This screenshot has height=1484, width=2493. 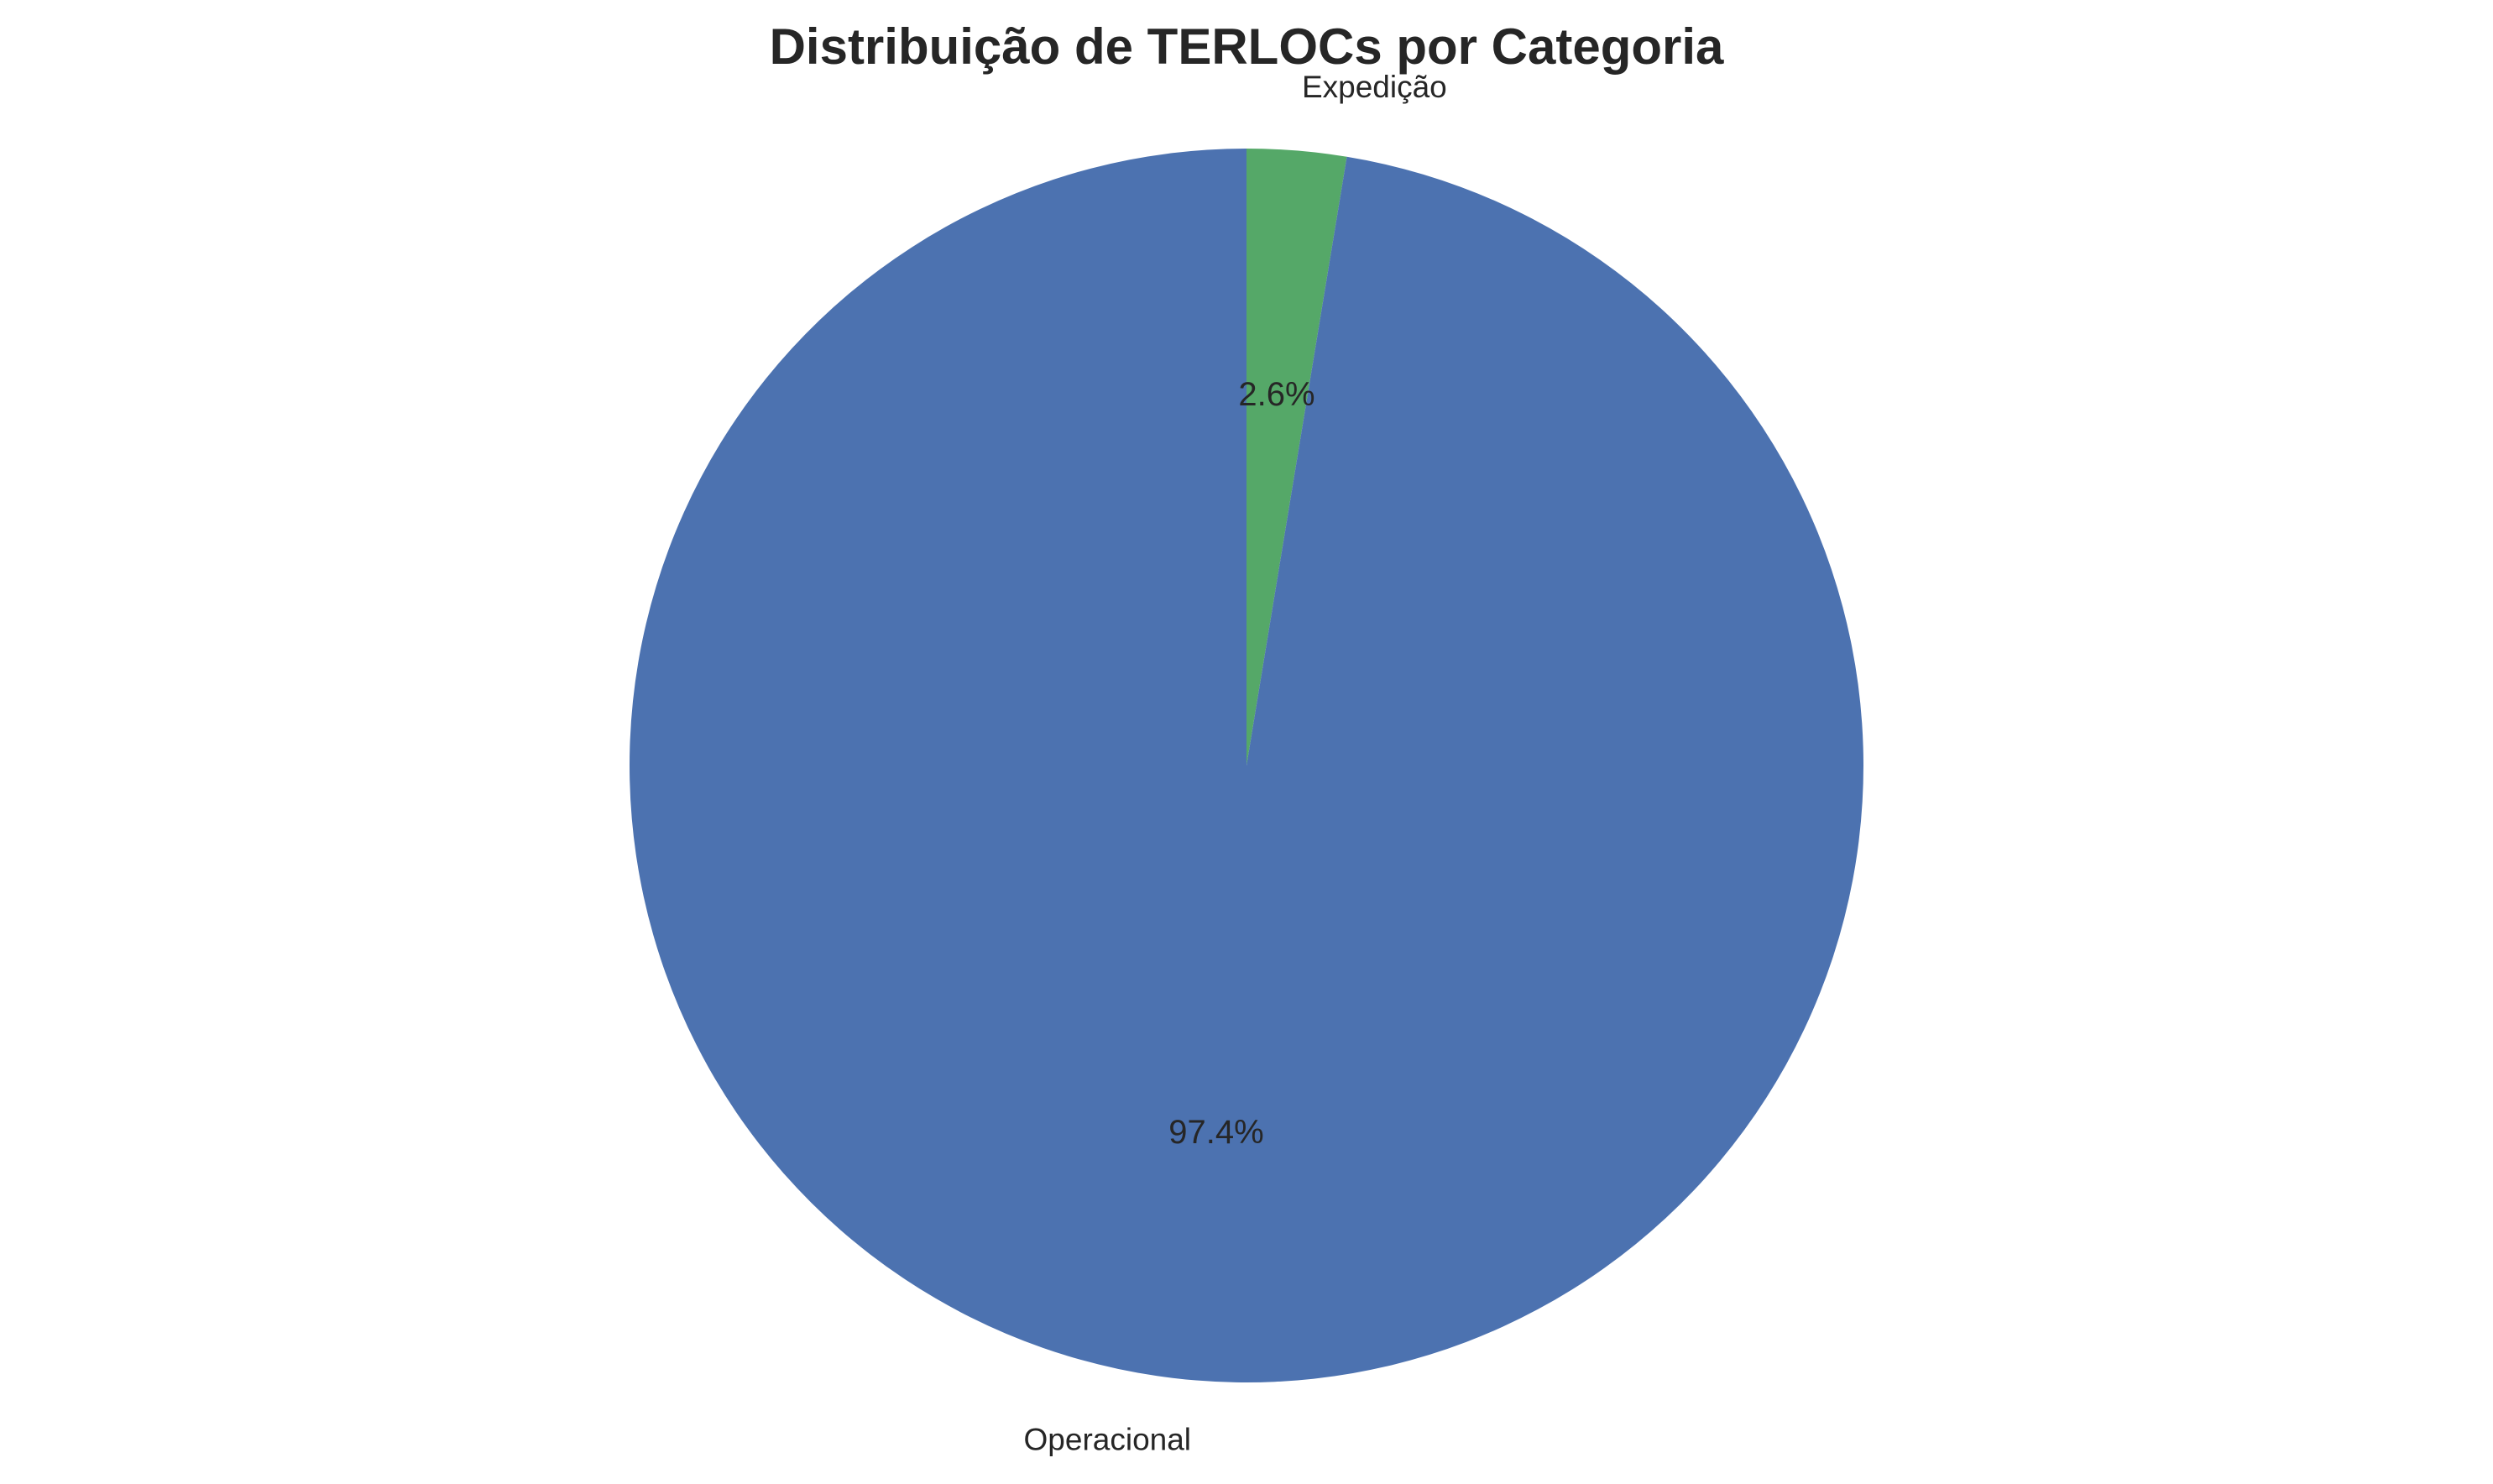 I want to click on slice-label-expedicao: Expedição, so click(x=1374, y=87).